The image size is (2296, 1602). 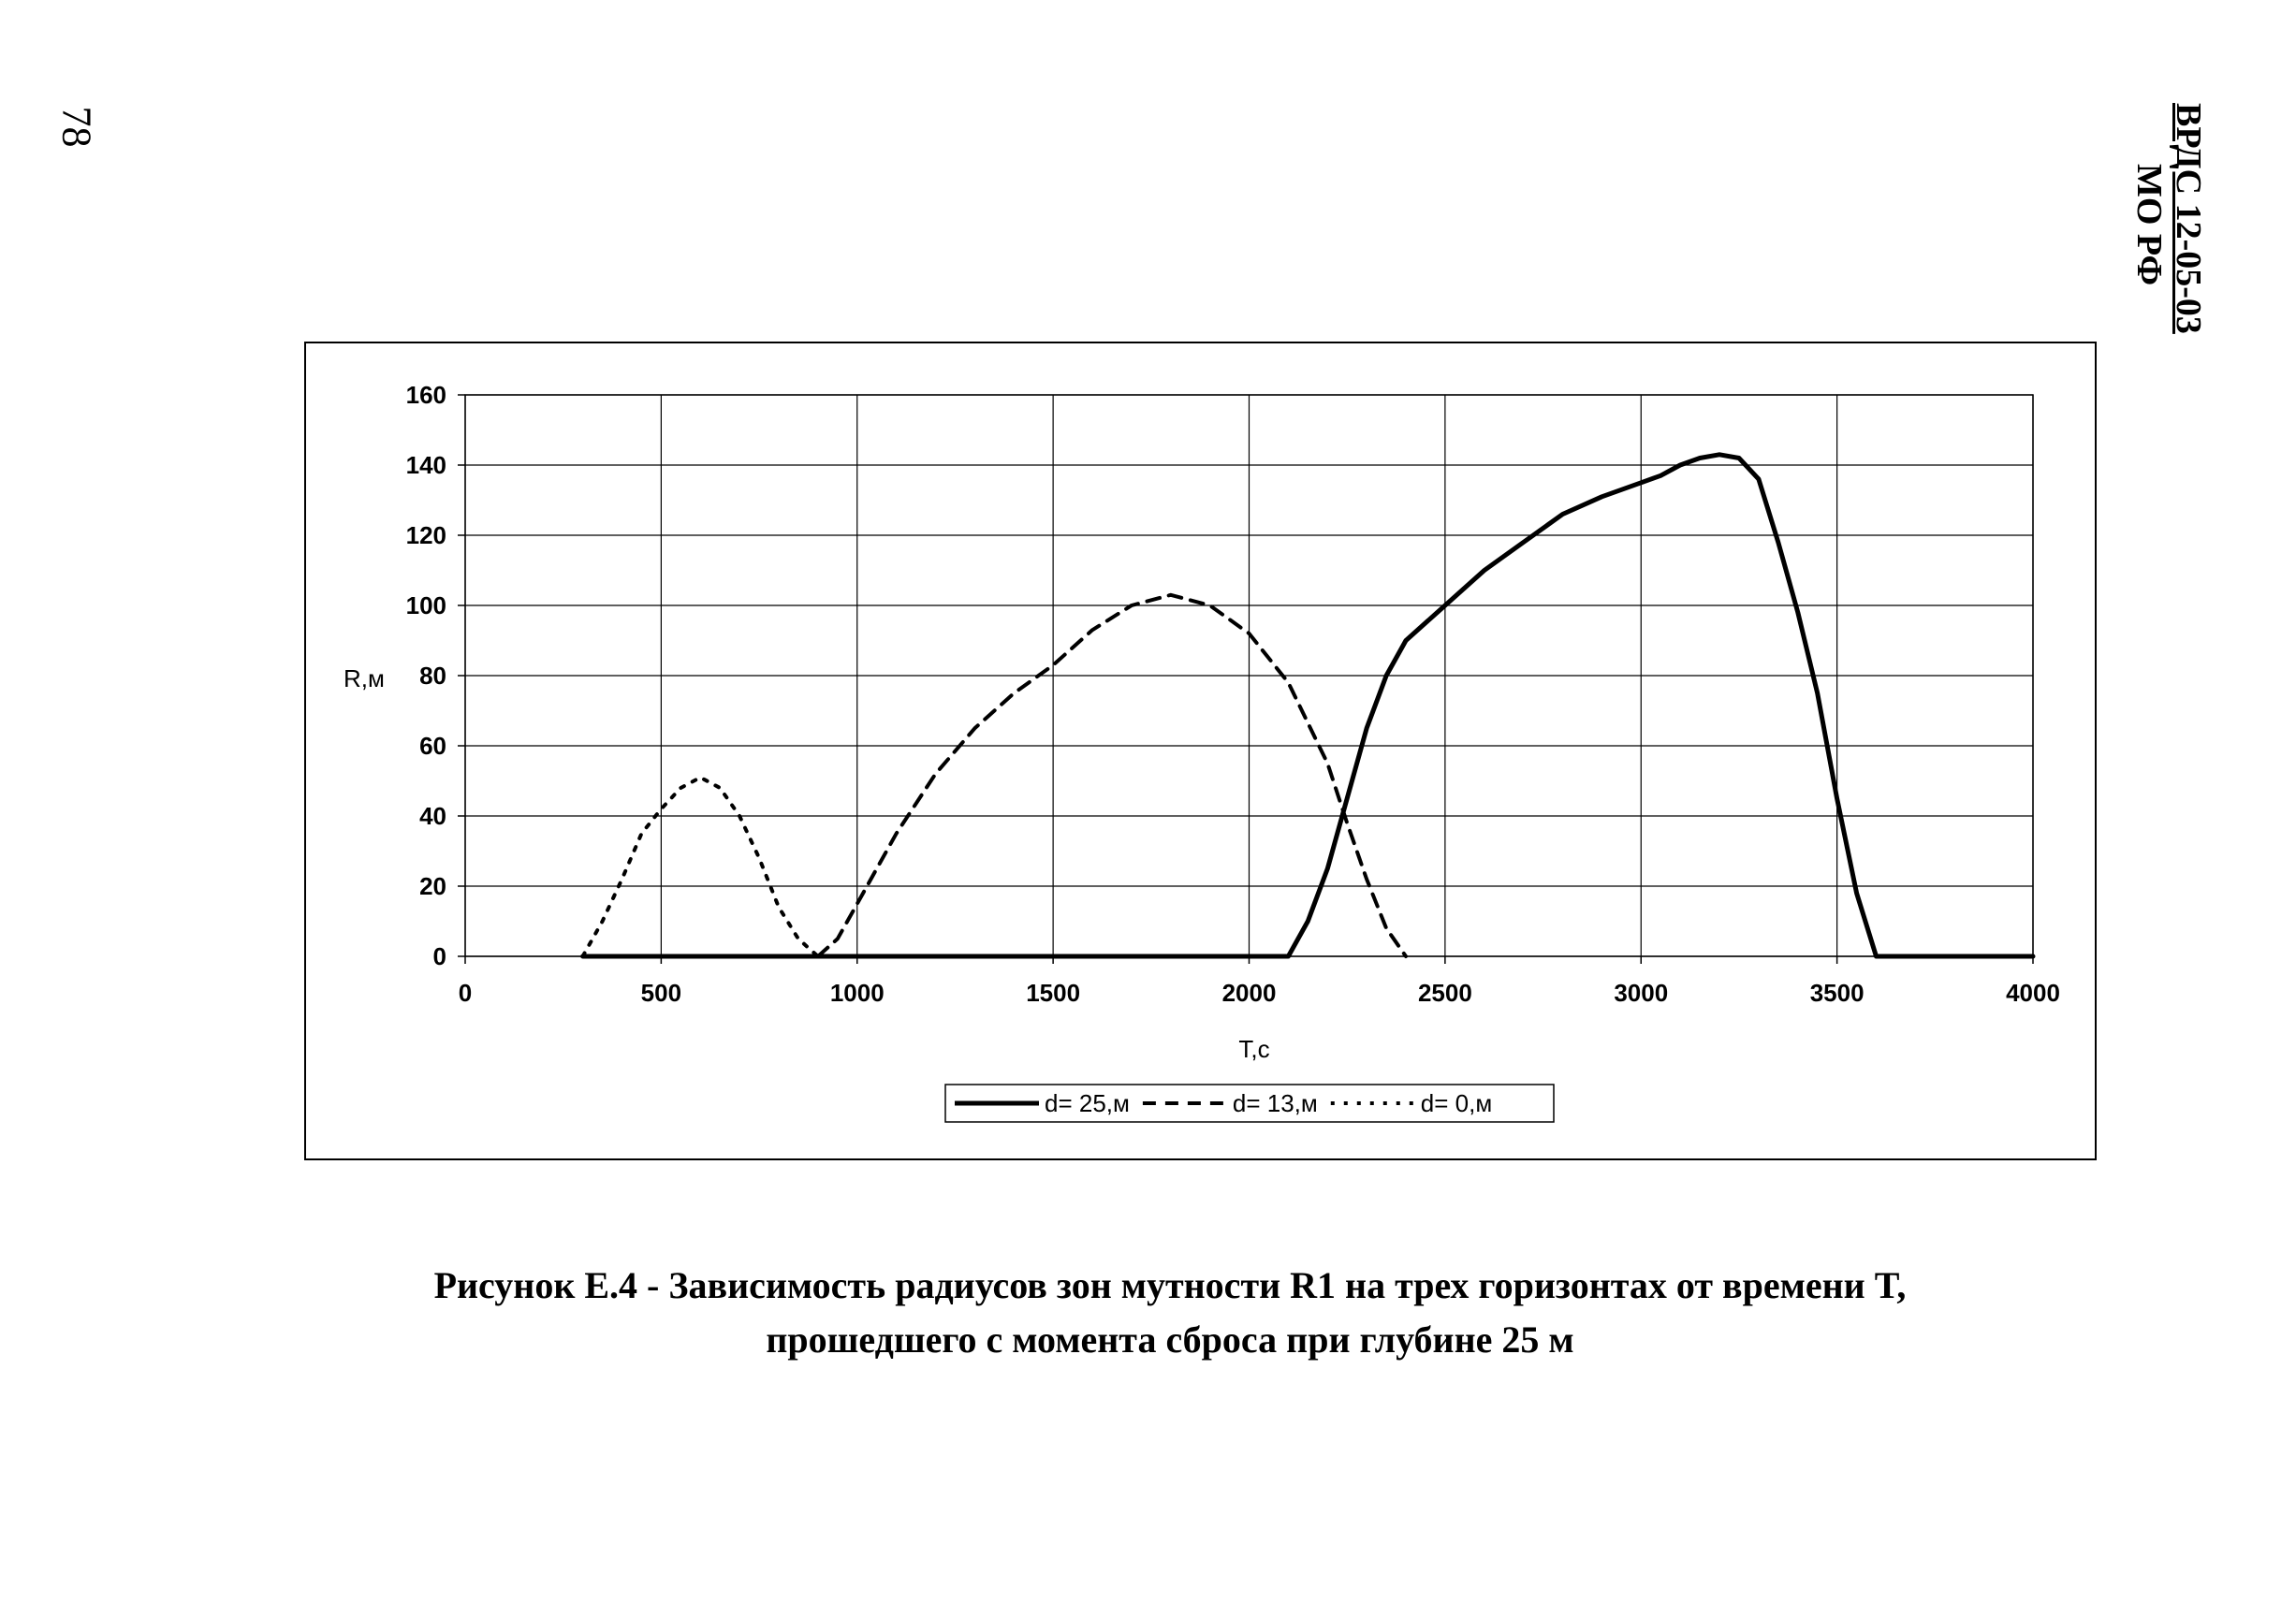 What do you see at coordinates (426, 465) in the screenshot?
I see `y-tick-label: 140` at bounding box center [426, 465].